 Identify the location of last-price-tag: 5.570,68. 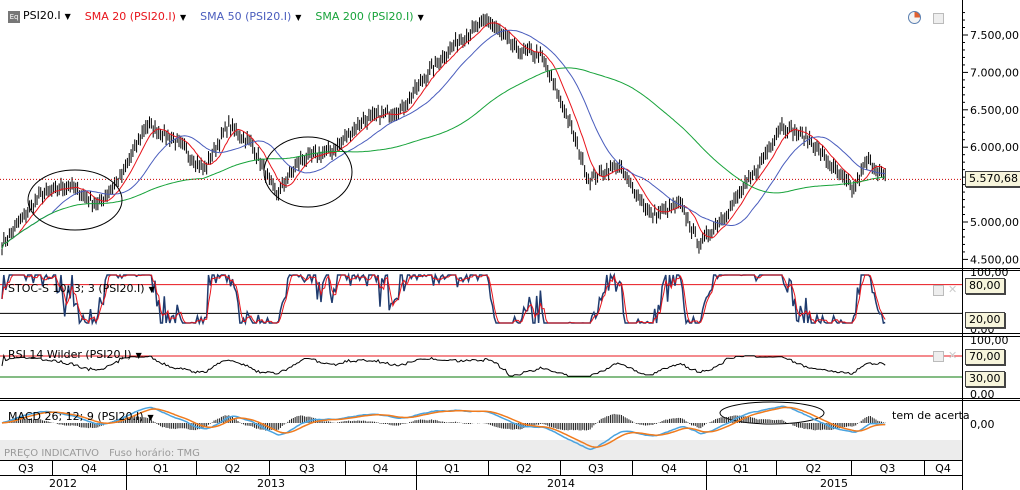
(992, 179).